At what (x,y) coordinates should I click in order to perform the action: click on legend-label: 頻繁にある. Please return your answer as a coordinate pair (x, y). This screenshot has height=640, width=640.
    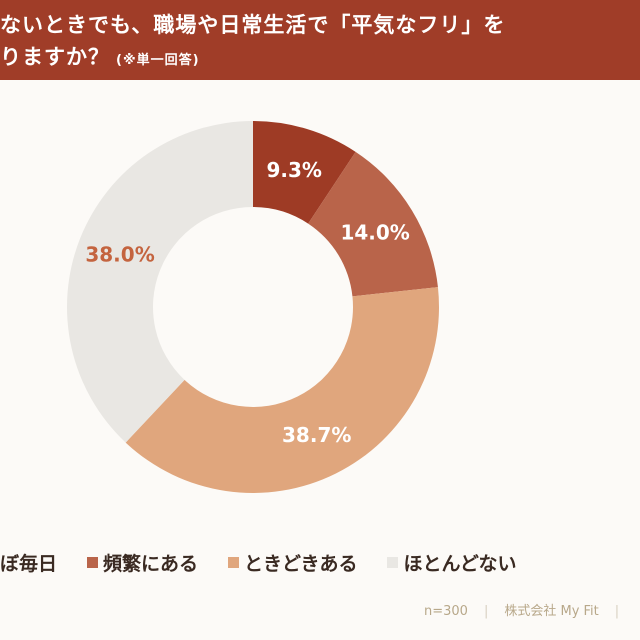
    Looking at the image, I should click on (151, 564).